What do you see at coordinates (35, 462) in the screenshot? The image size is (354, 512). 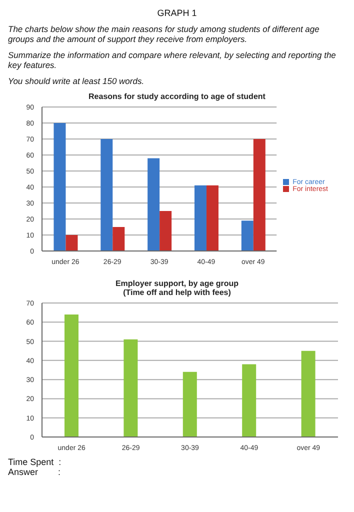 I see `text: Time Spent :` at bounding box center [35, 462].